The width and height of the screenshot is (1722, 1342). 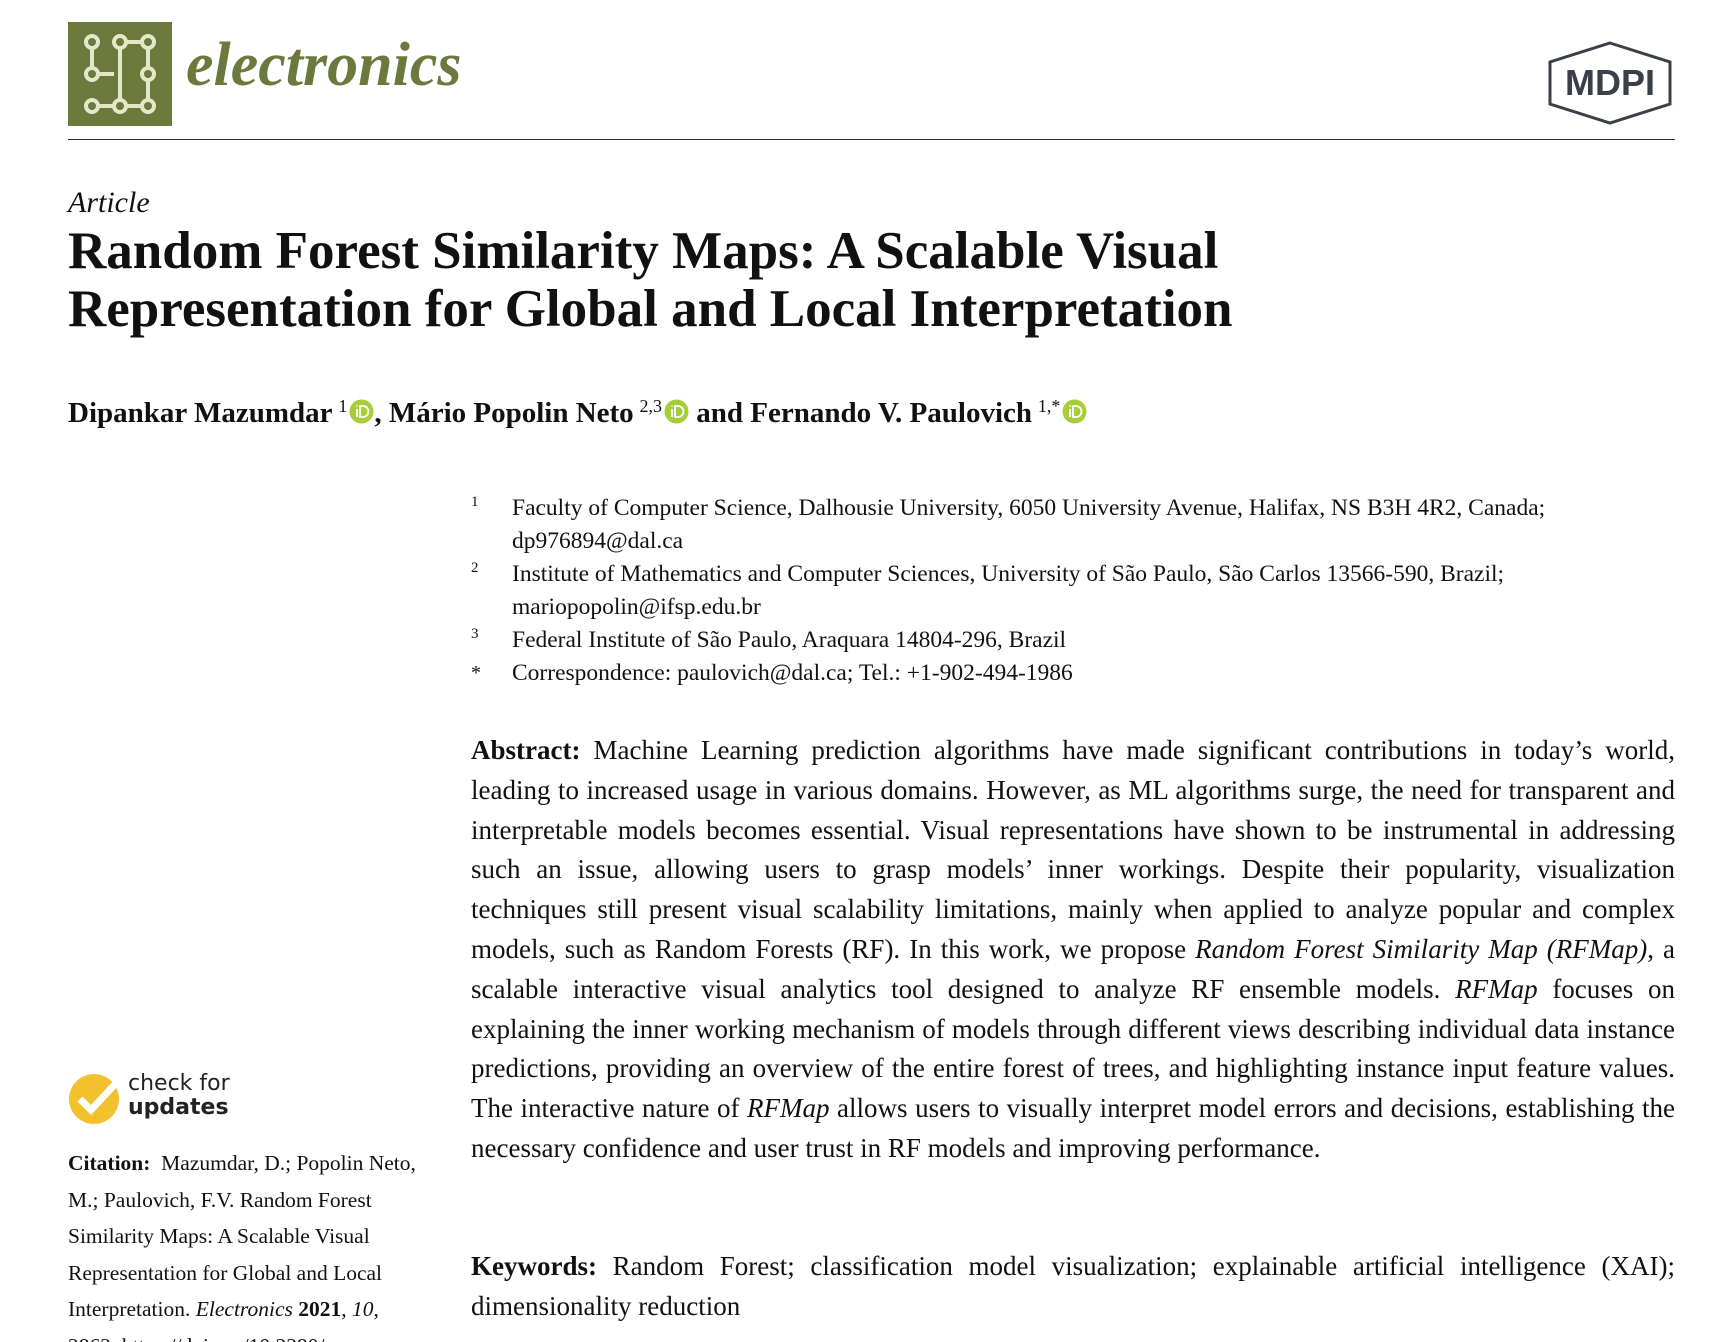 I want to click on author-name: Dipankar Mazumdar, so click(x=200, y=413).